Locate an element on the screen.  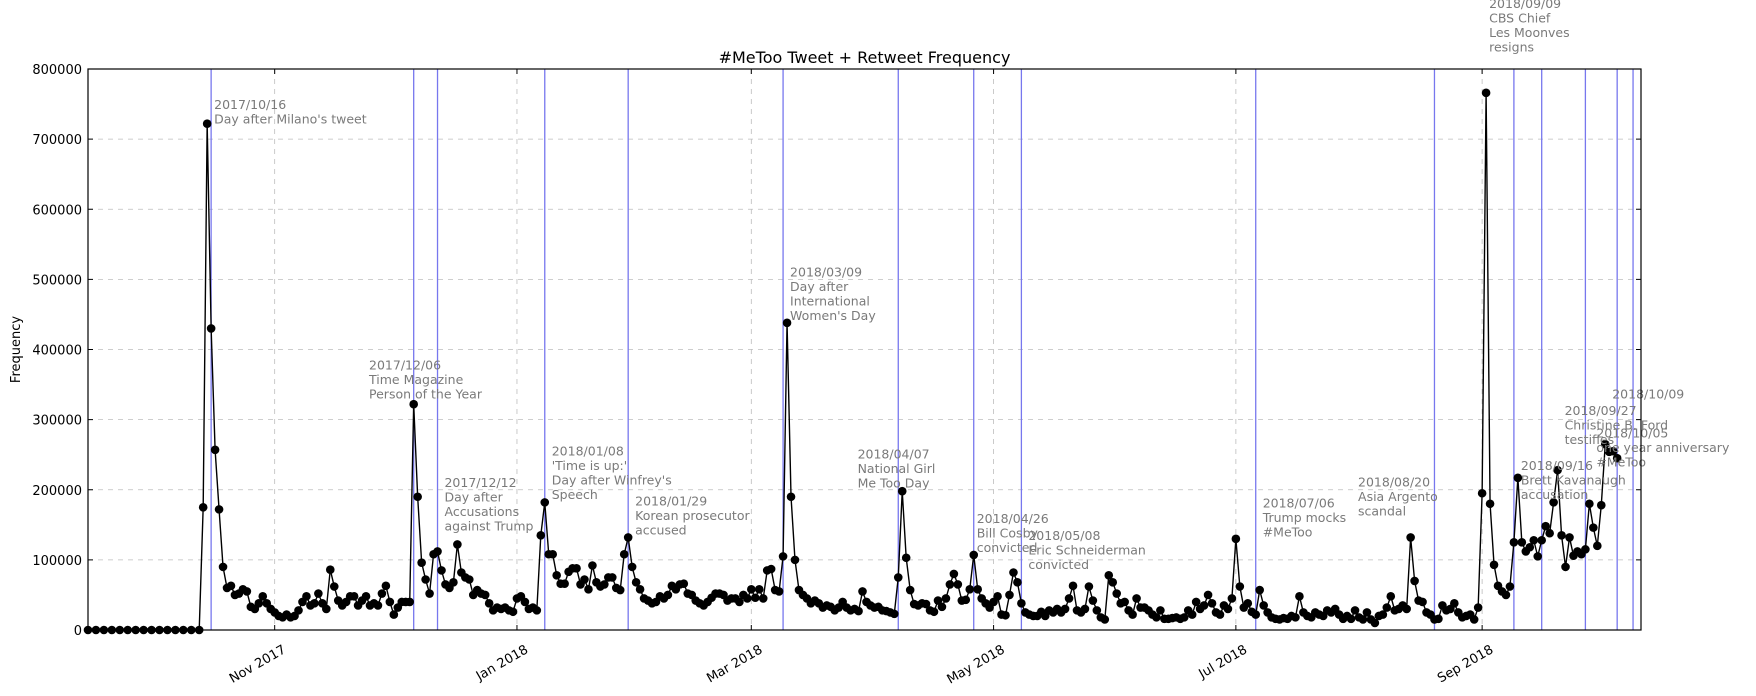
annotation-line: 2018/08/20 is located at coordinates (1394, 482).